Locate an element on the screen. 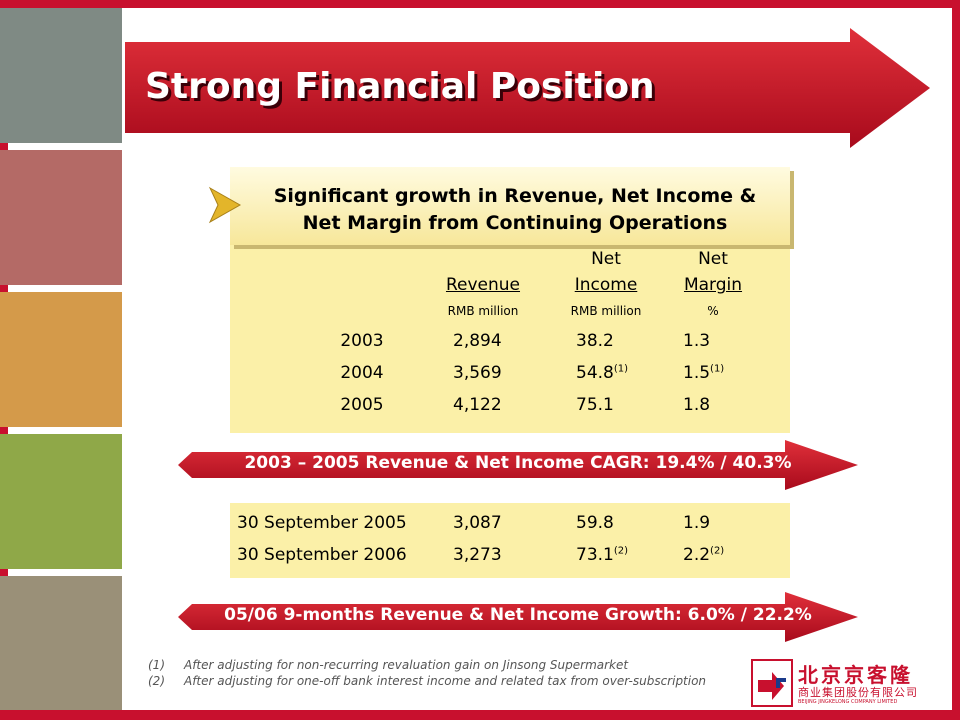  logo-subname: 商业集团股份有限公司 is located at coordinates (858, 692).